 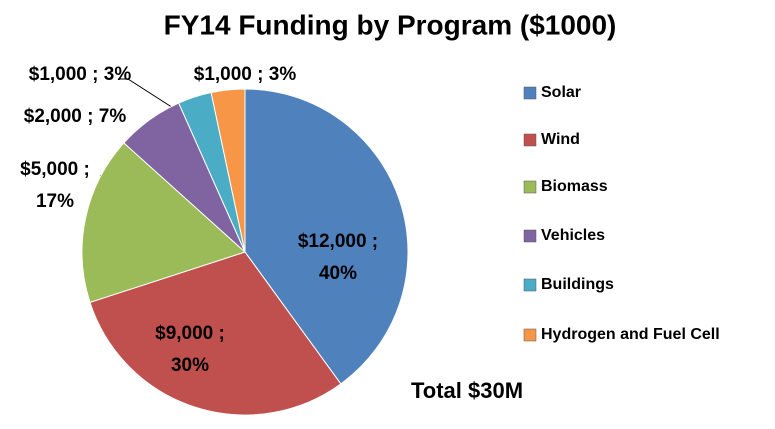 What do you see at coordinates (573, 235) in the screenshot?
I see `legend-label: Vehicles` at bounding box center [573, 235].